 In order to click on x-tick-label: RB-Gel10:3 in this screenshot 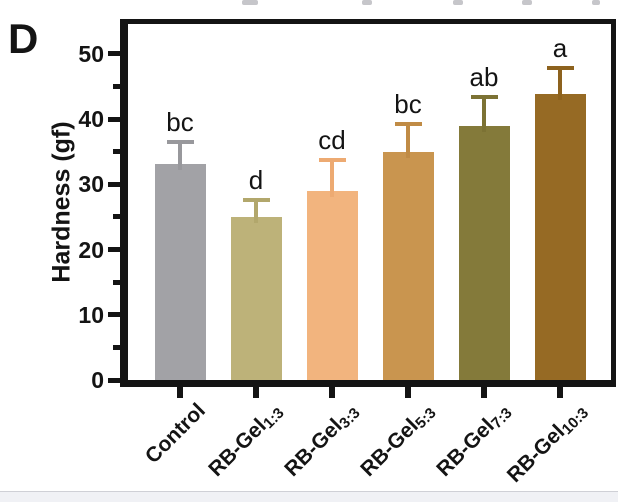, I will do `click(547, 443)`.